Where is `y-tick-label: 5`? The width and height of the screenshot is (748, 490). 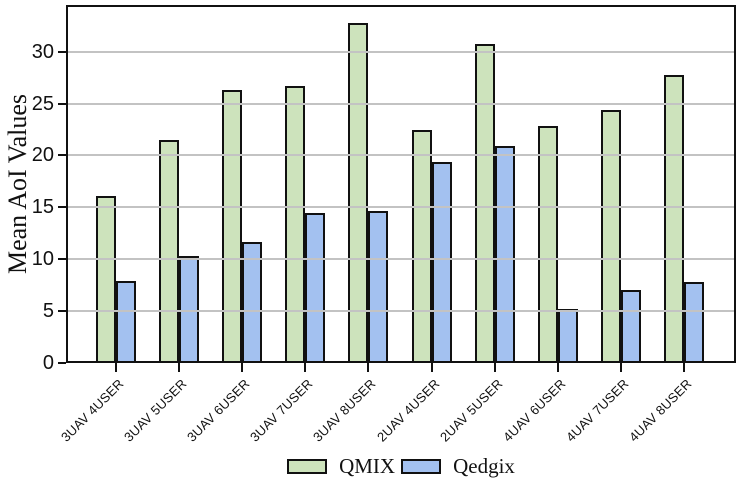
y-tick-label: 5 is located at coordinates (48, 311).